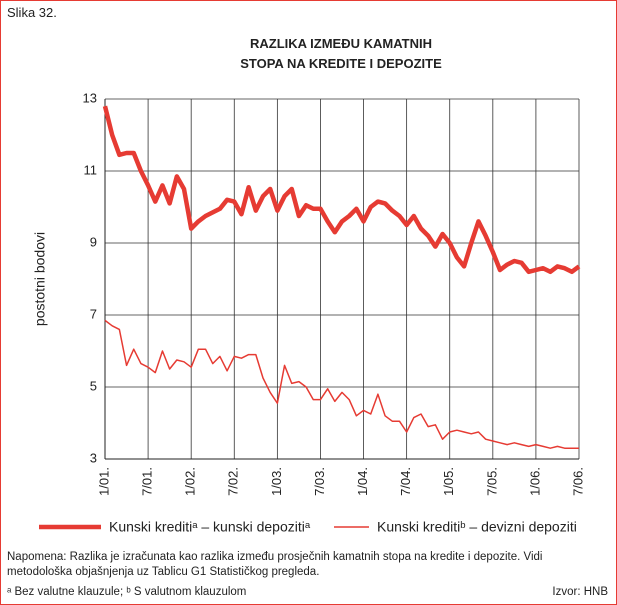  I want to click on y-tick-label: 11, so click(91, 169).